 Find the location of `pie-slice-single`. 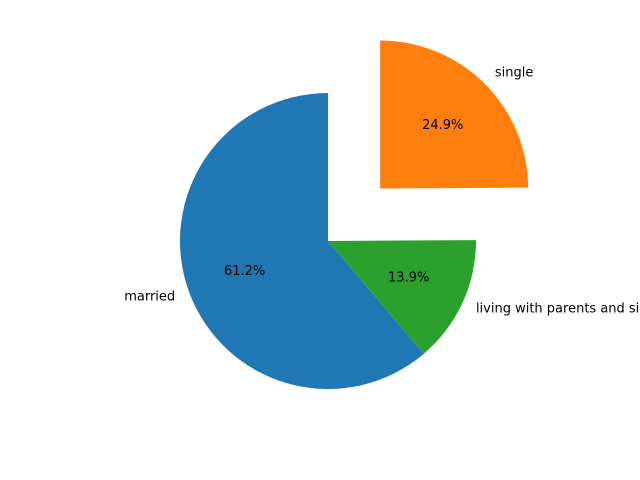

pie-slice-single is located at coordinates (454, 114).